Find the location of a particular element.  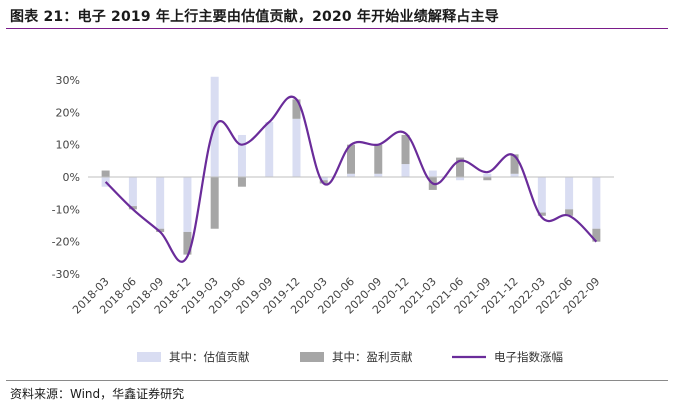

y-tick-label: 10% is located at coordinates (68, 145).